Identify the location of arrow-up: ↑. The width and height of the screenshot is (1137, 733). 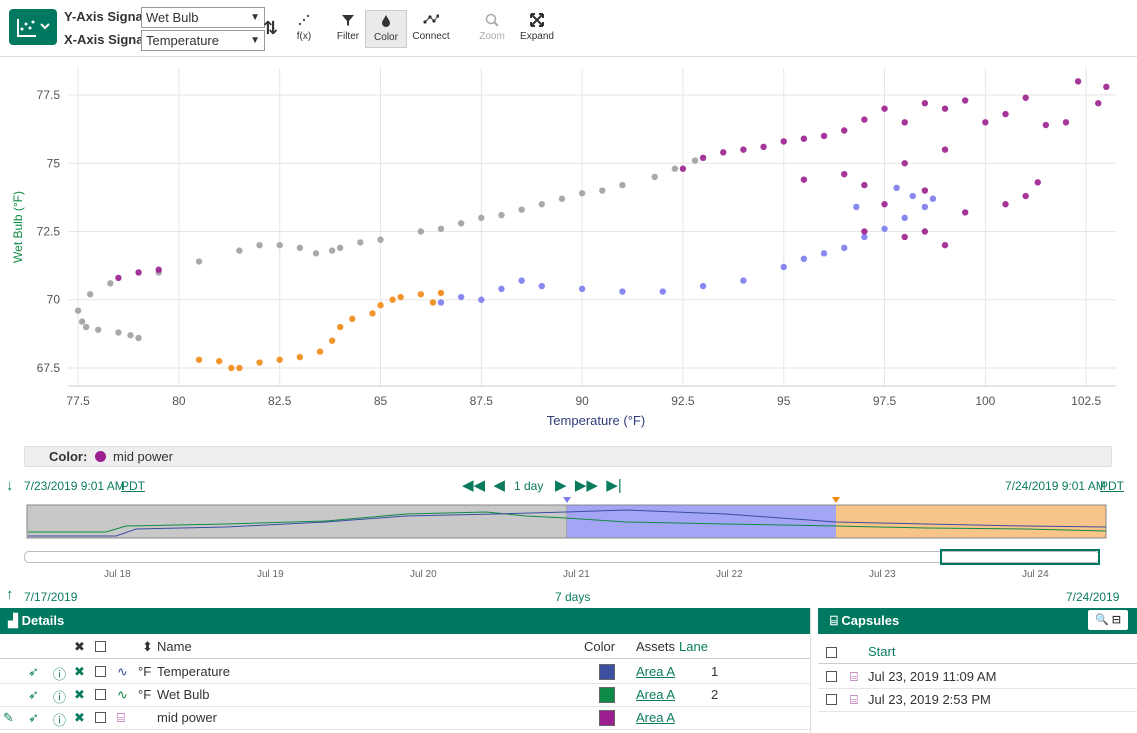
(10, 594).